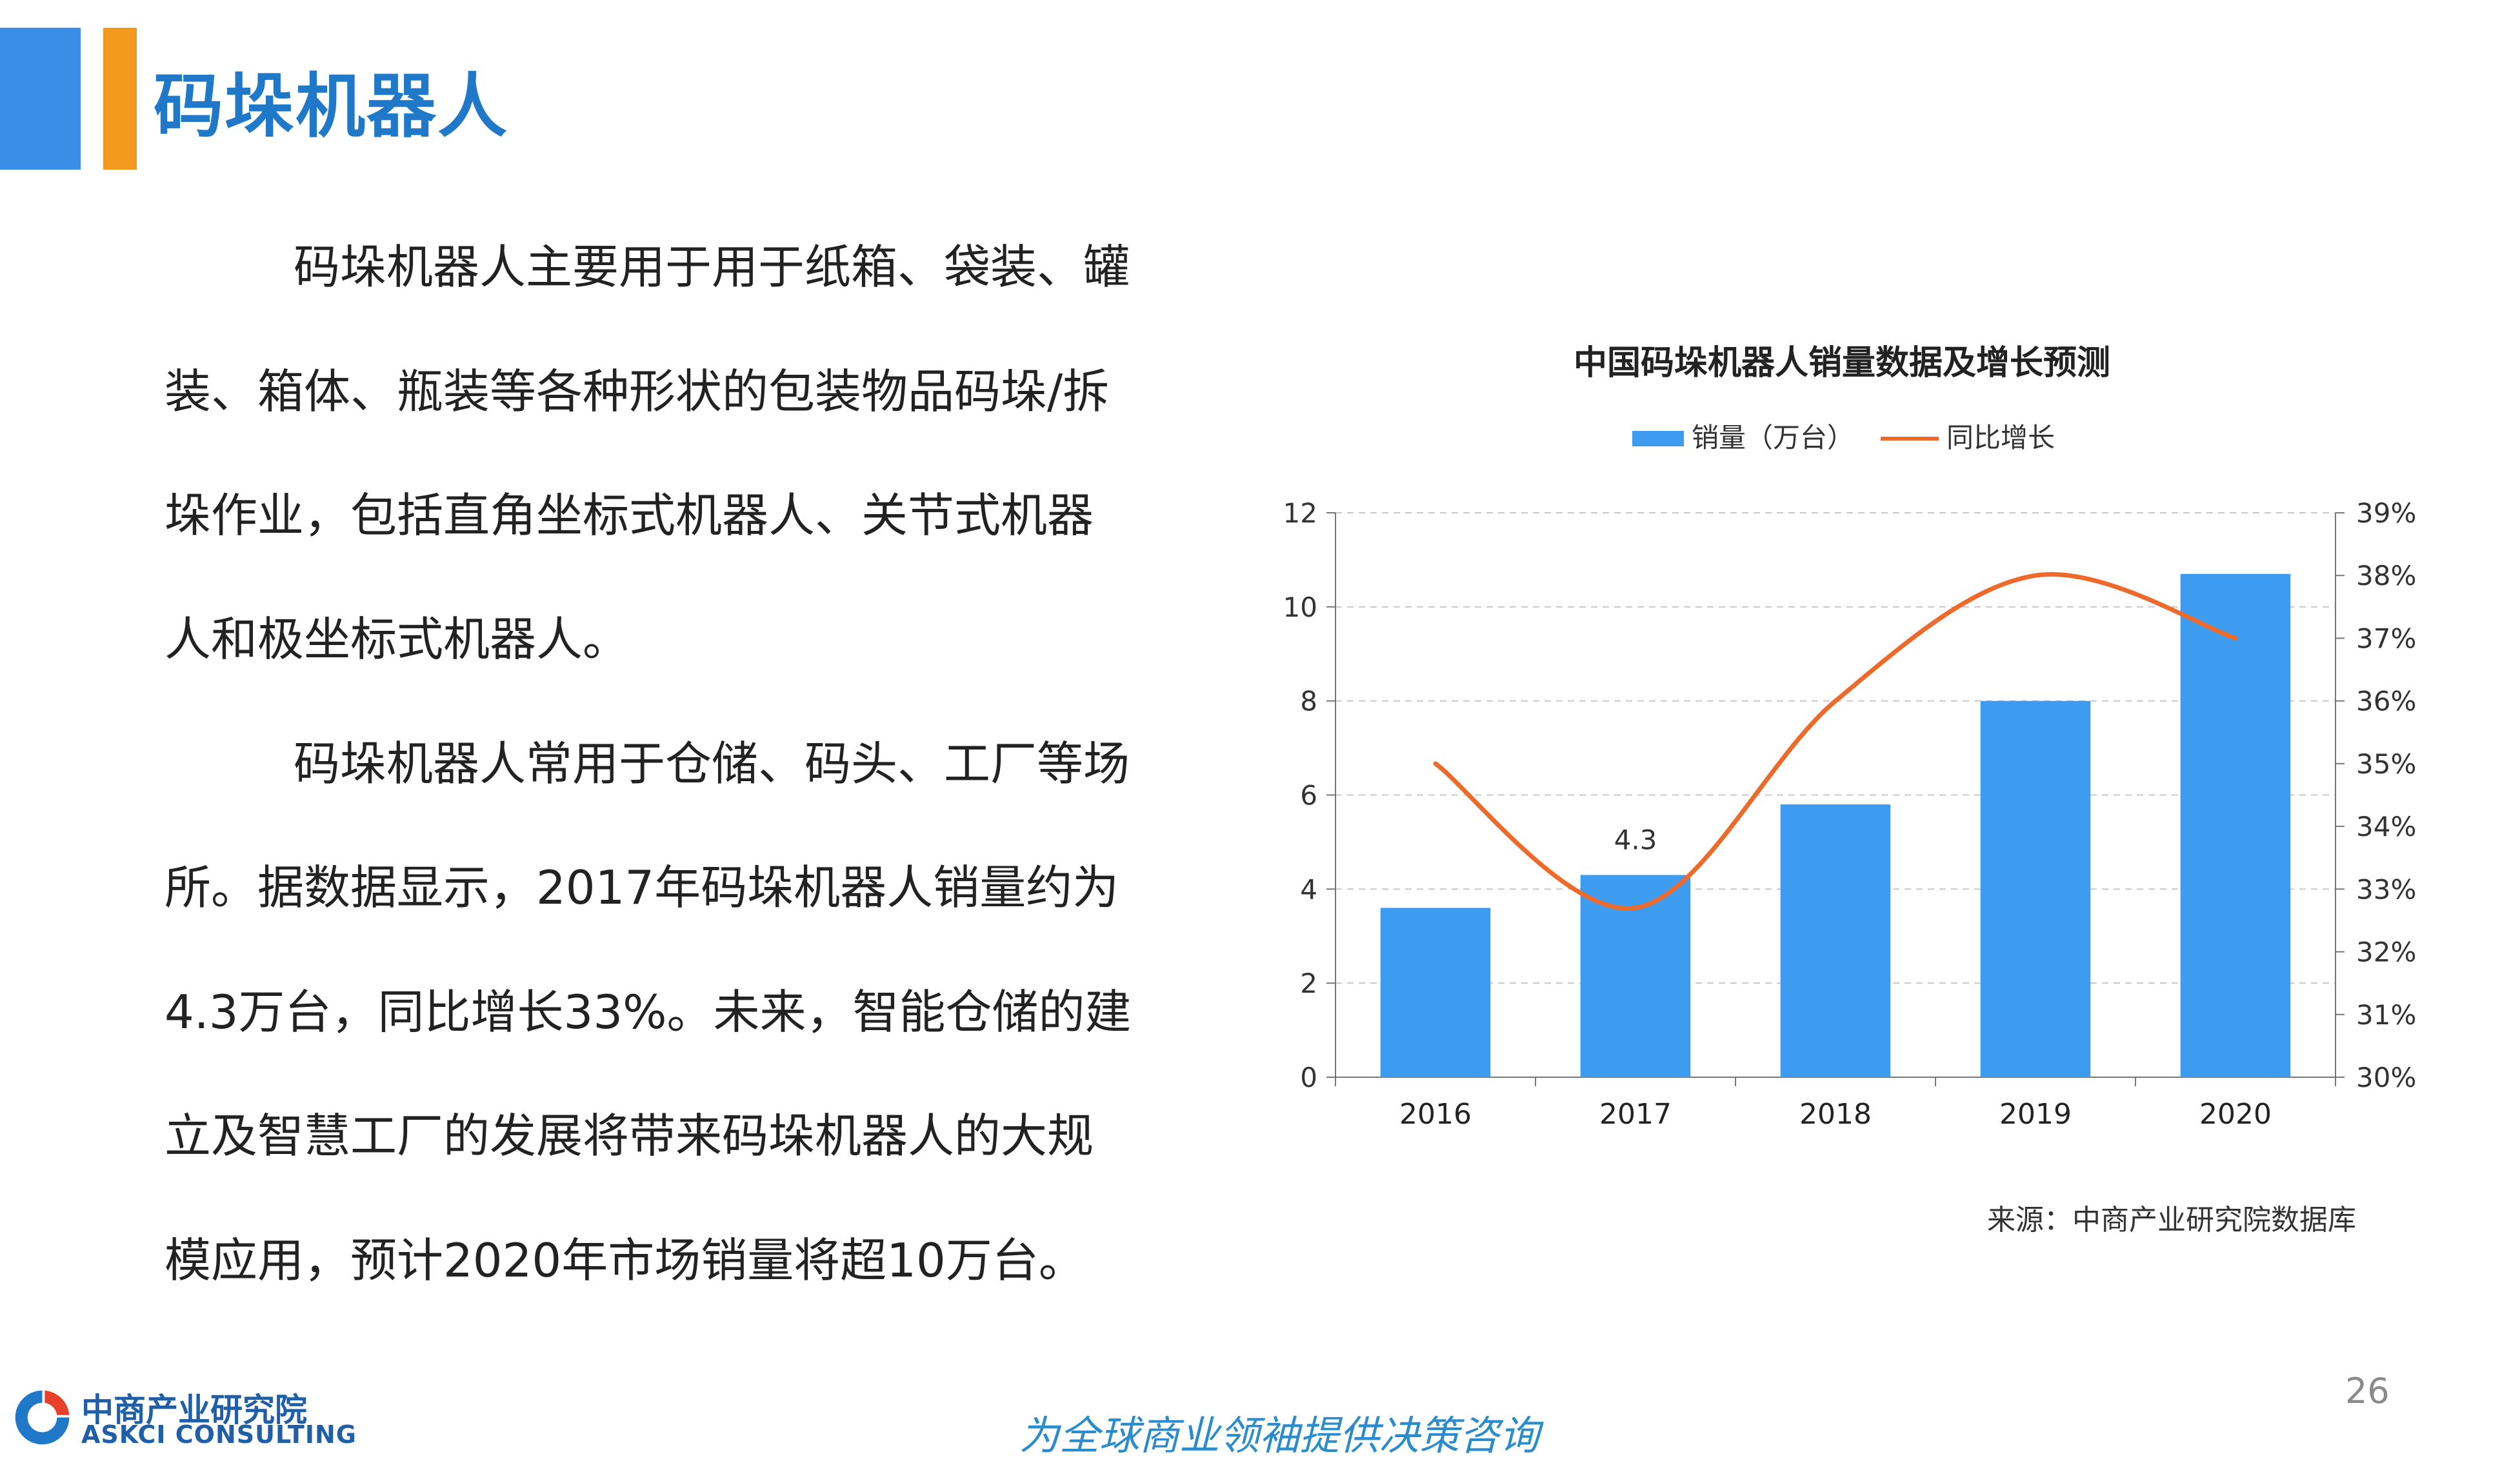 The width and height of the screenshot is (2520, 1461). Describe the element at coordinates (2035, 1114) in the screenshot. I see `x-tick-label: 2019` at that location.